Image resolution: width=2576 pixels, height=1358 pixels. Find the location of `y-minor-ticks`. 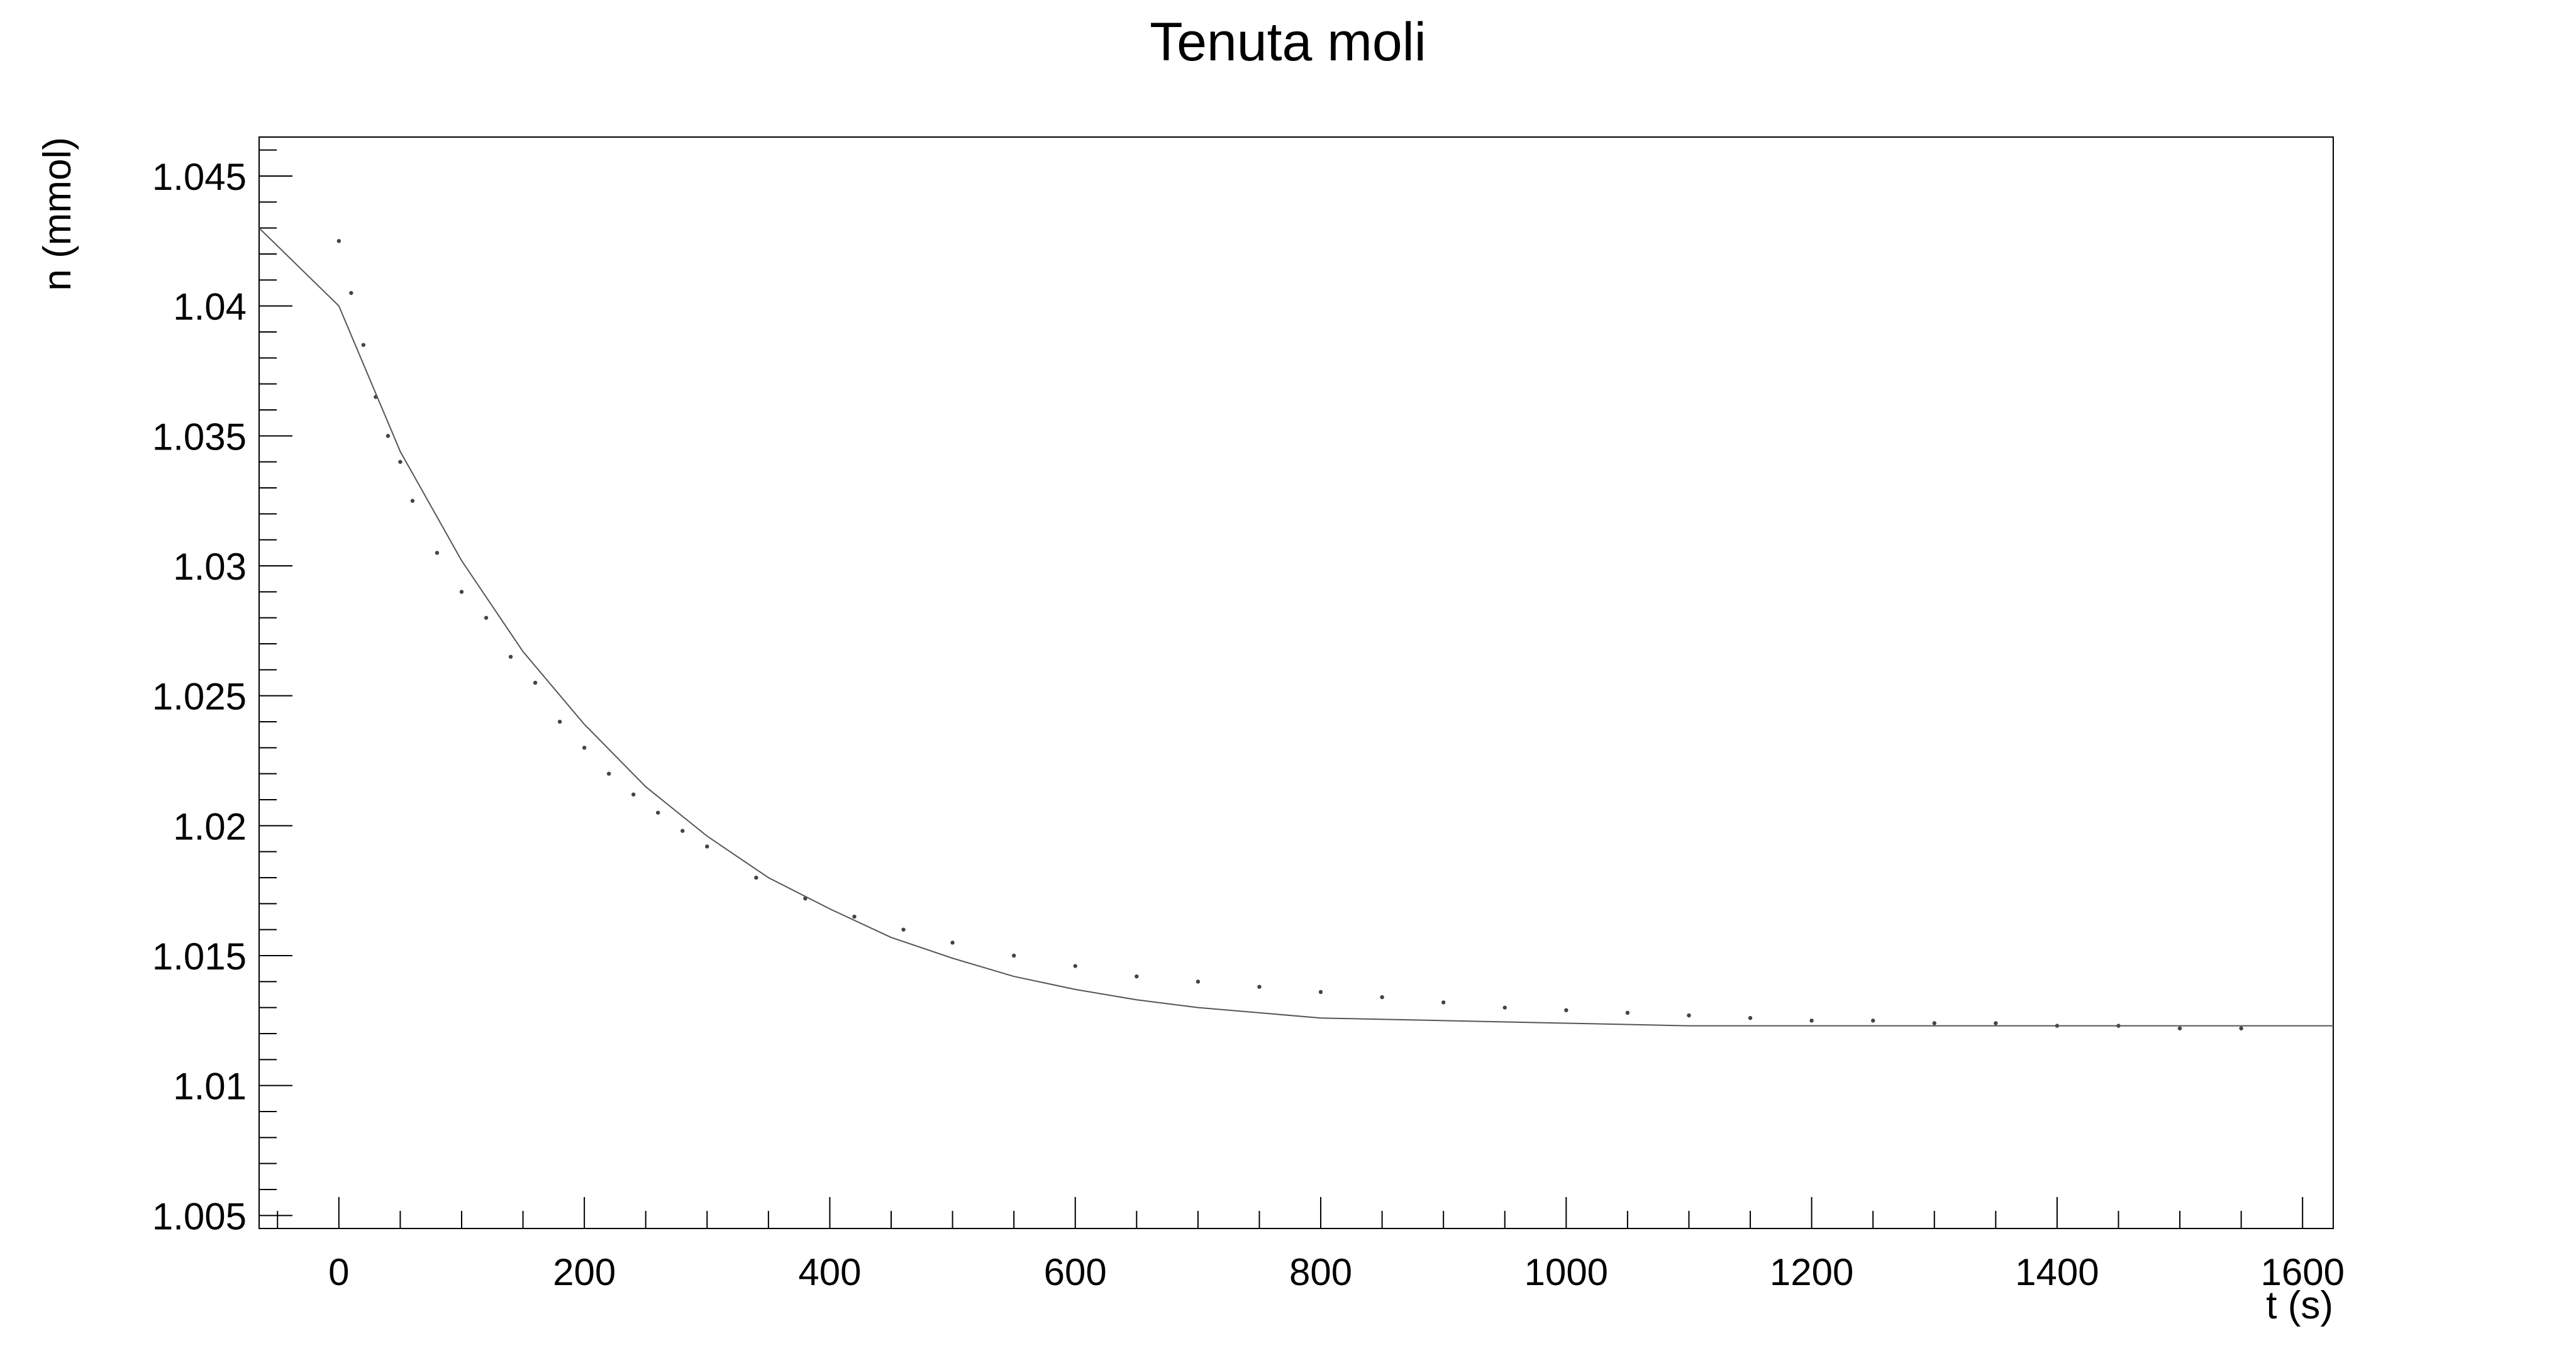

y-minor-ticks is located at coordinates (268, 669).